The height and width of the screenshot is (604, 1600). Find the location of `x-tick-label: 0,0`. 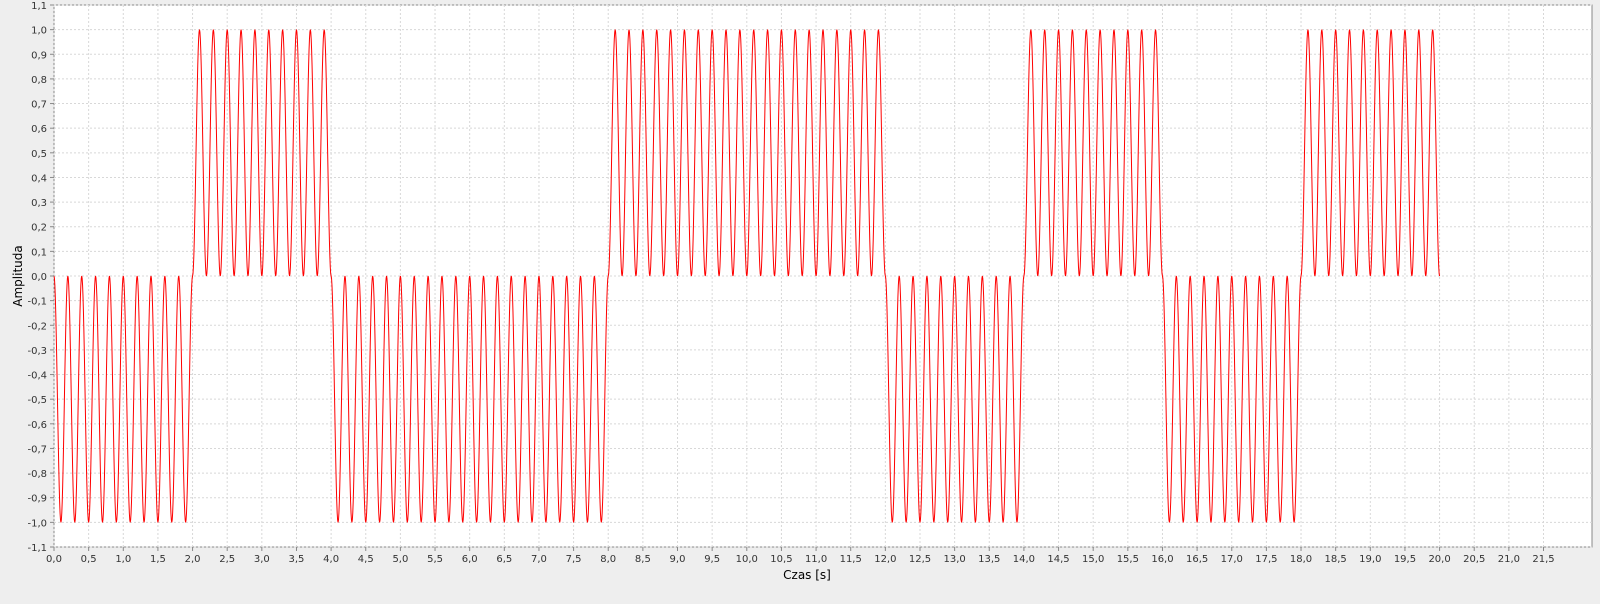

x-tick-label: 0,0 is located at coordinates (54, 559).